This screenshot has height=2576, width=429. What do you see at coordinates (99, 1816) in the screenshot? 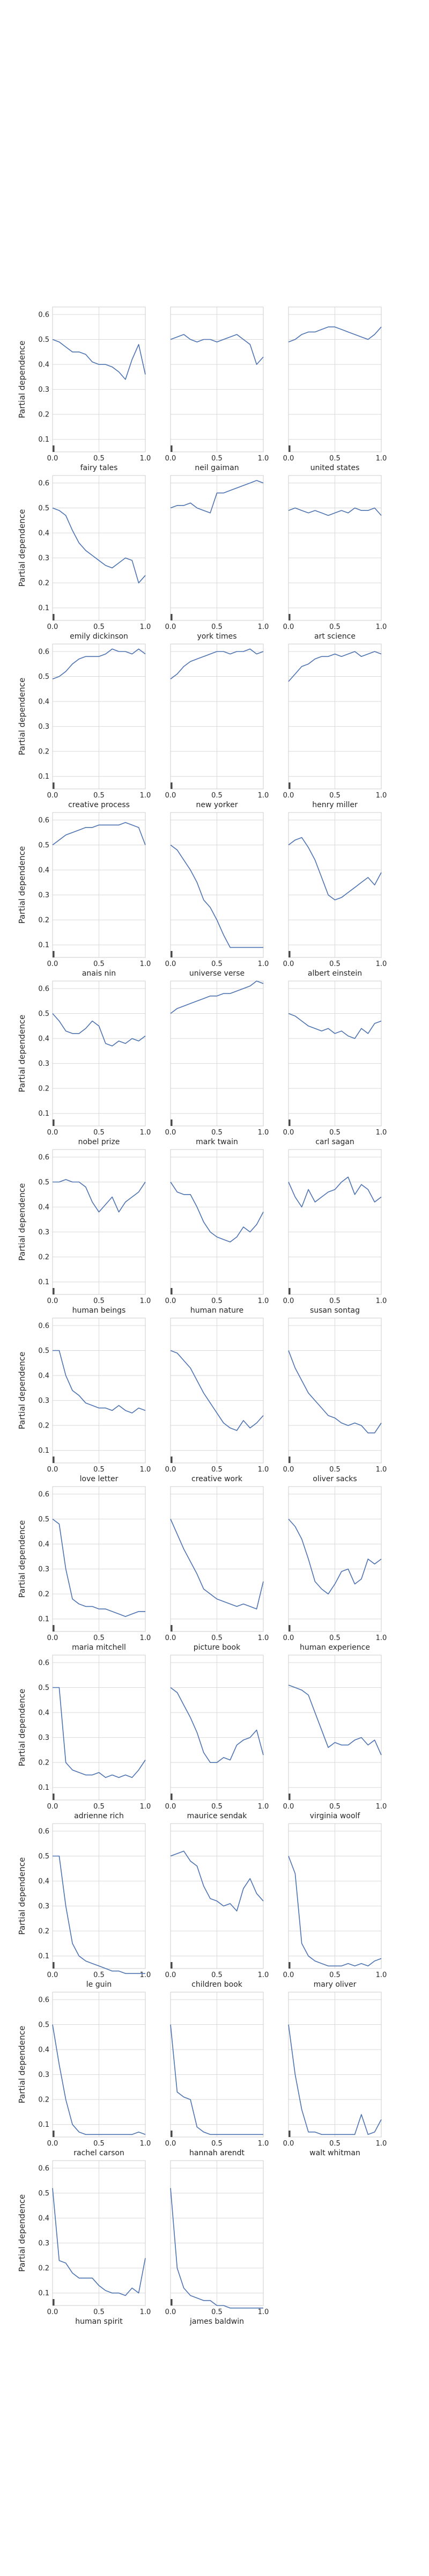
I see `x-axis-label: adrienne rich` at bounding box center [99, 1816].